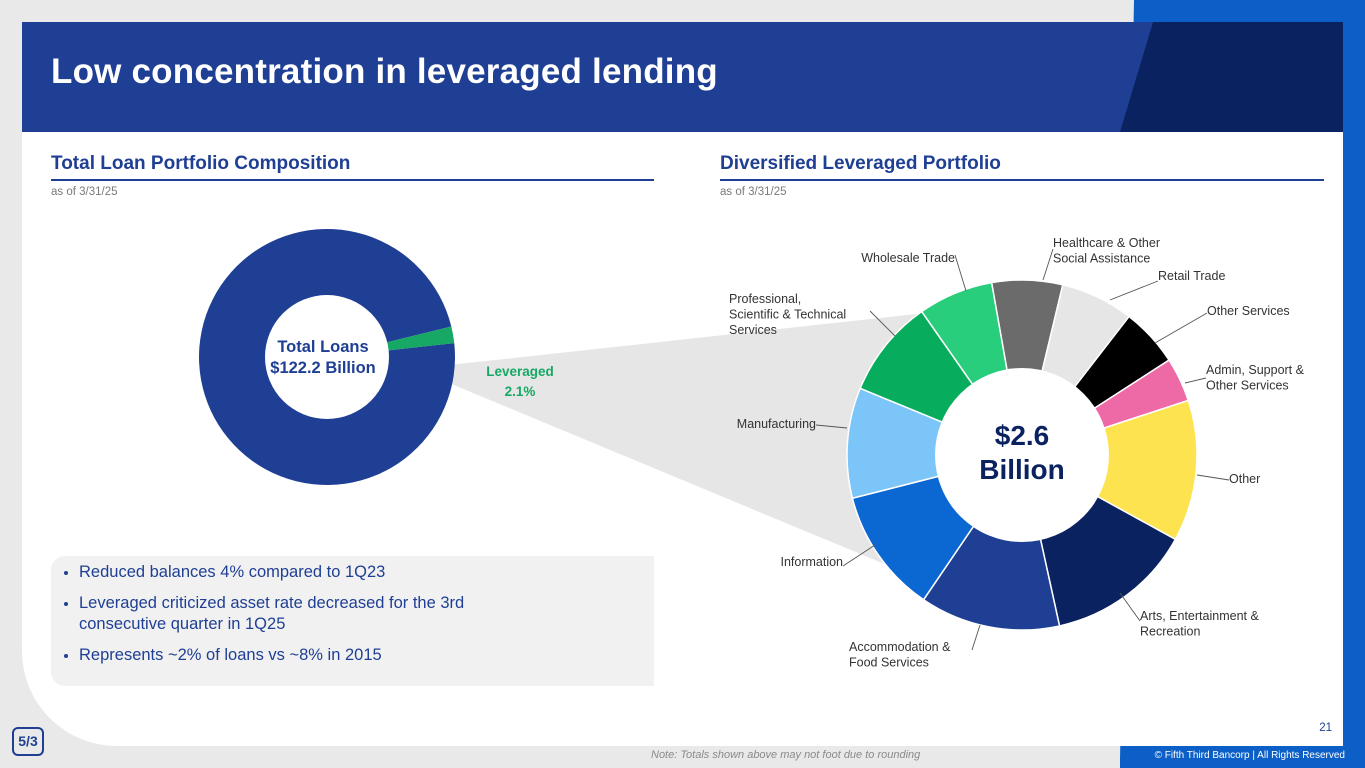  I want to click on leader-line-retail-trade, so click(1134, 290).